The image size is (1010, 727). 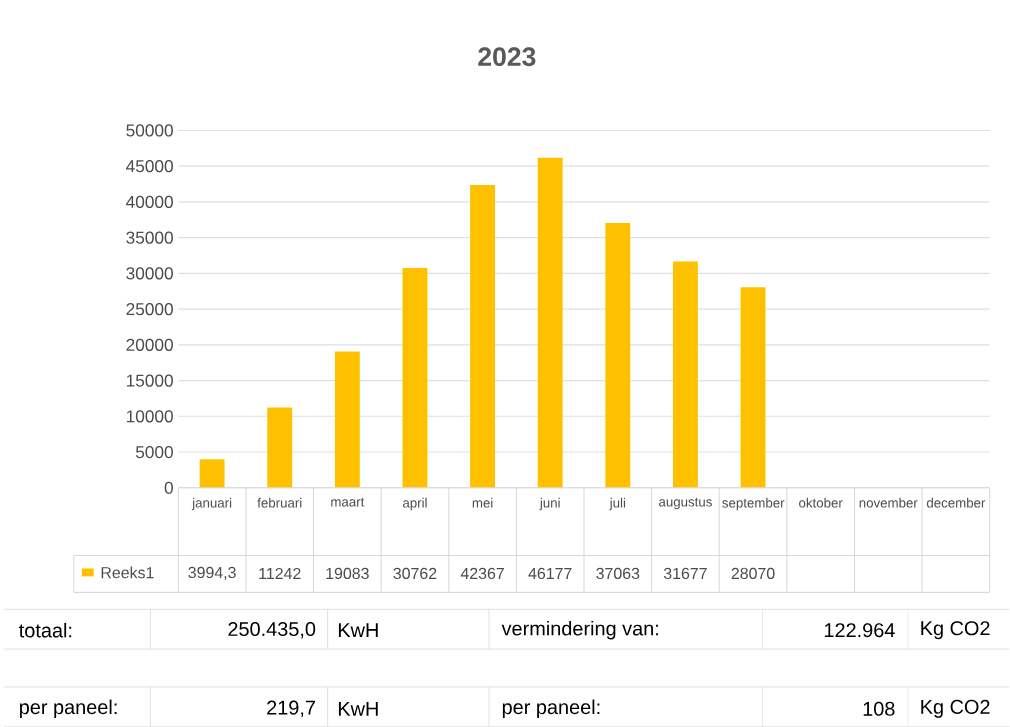 I want to click on y-tick-label: 45000, so click(x=149, y=166).